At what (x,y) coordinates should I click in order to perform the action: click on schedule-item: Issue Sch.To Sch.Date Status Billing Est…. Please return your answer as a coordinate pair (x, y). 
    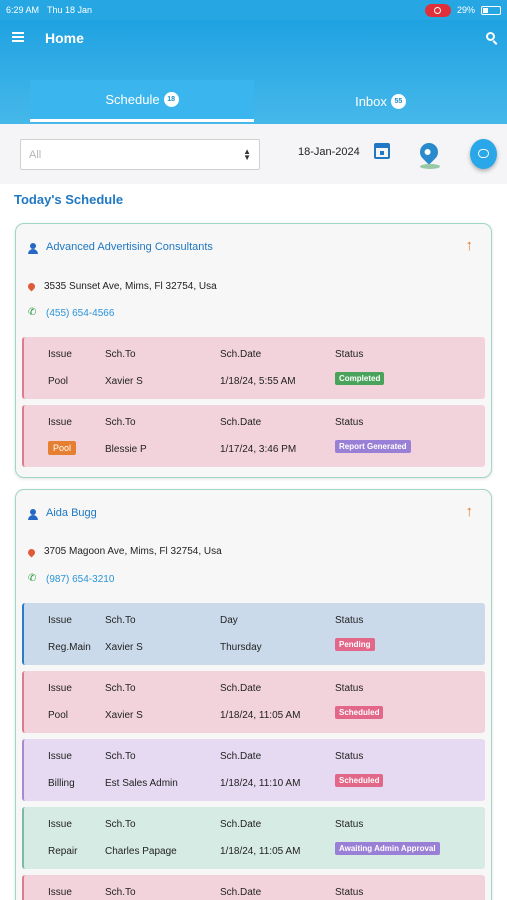
    Looking at the image, I should click on (253, 770).